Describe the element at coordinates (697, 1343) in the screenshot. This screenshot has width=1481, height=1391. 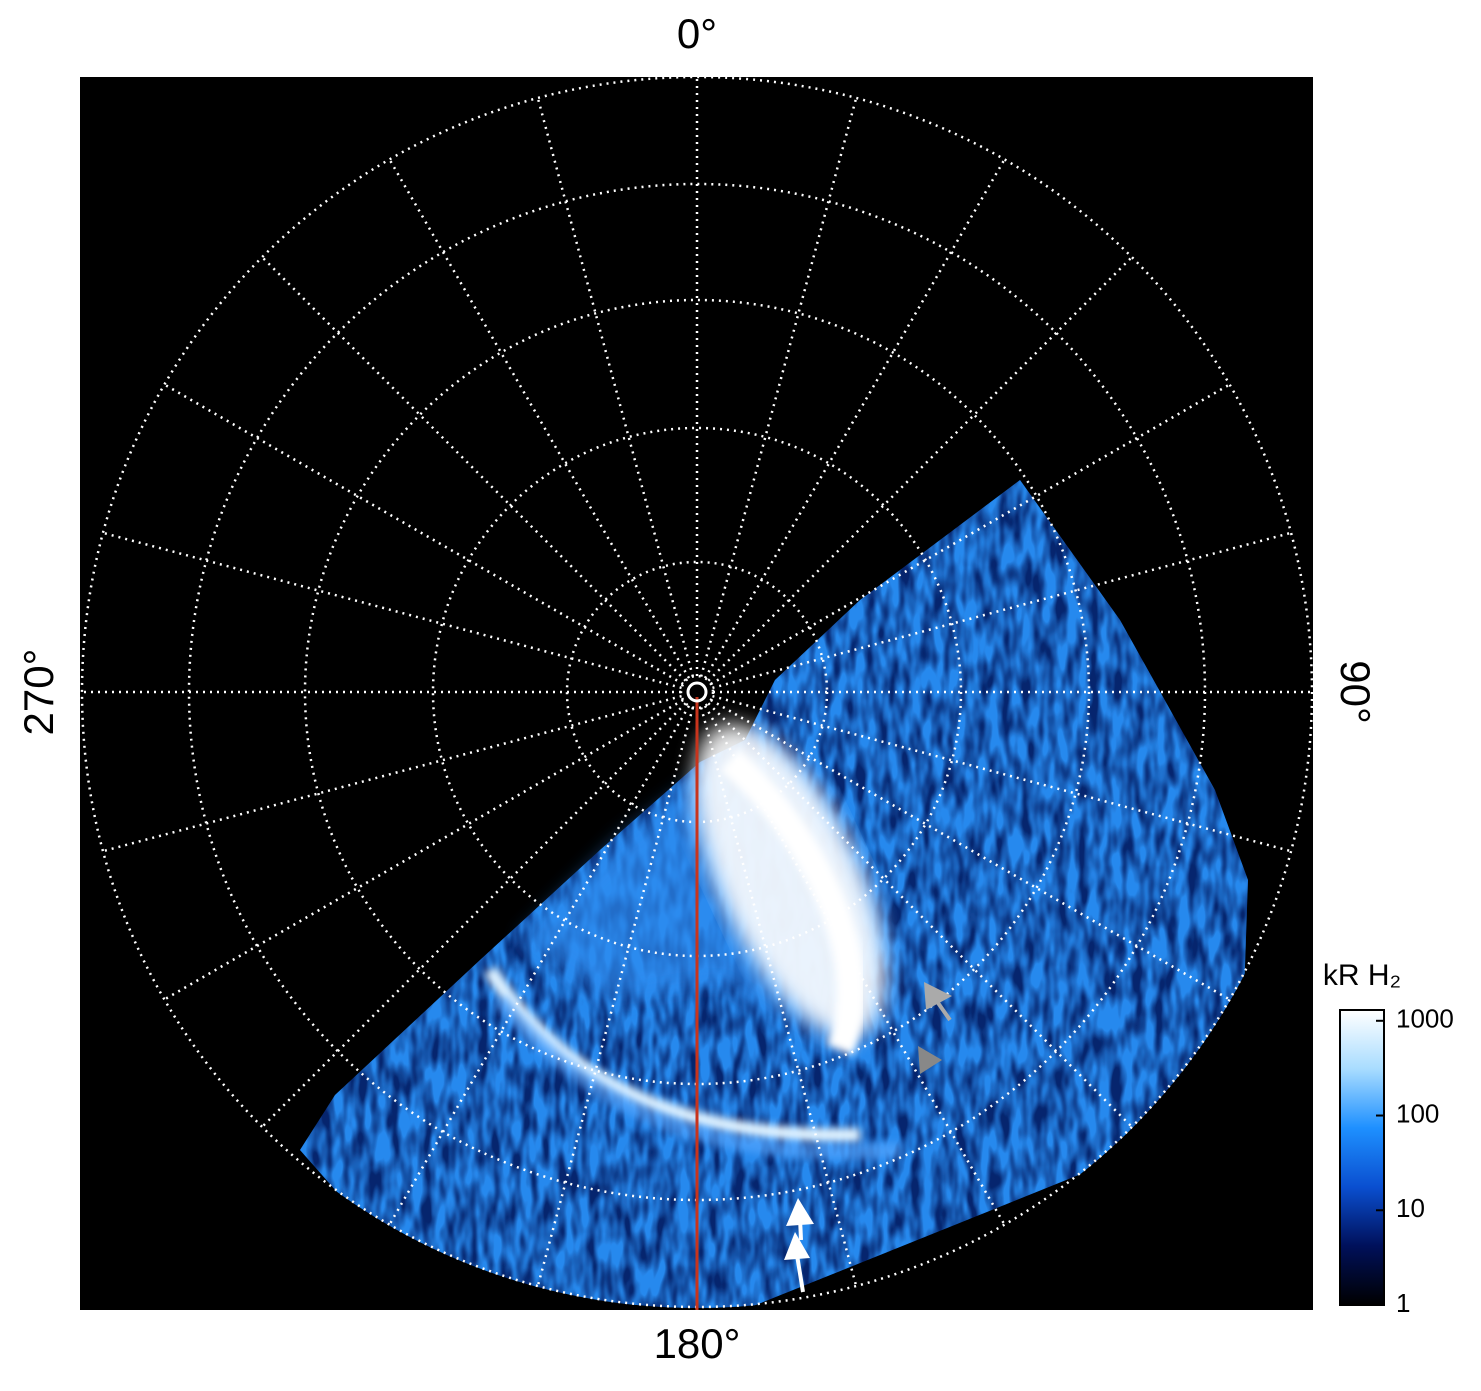
I see `angle-label: 180°` at that location.